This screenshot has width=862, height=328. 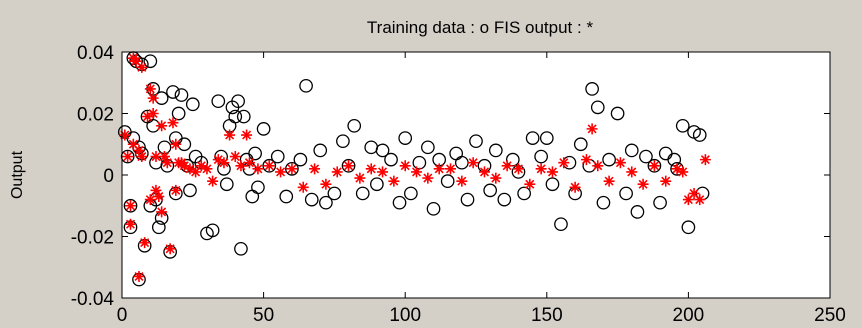 What do you see at coordinates (92, 238) in the screenshot?
I see `y-tick-label: -0.02` at bounding box center [92, 238].